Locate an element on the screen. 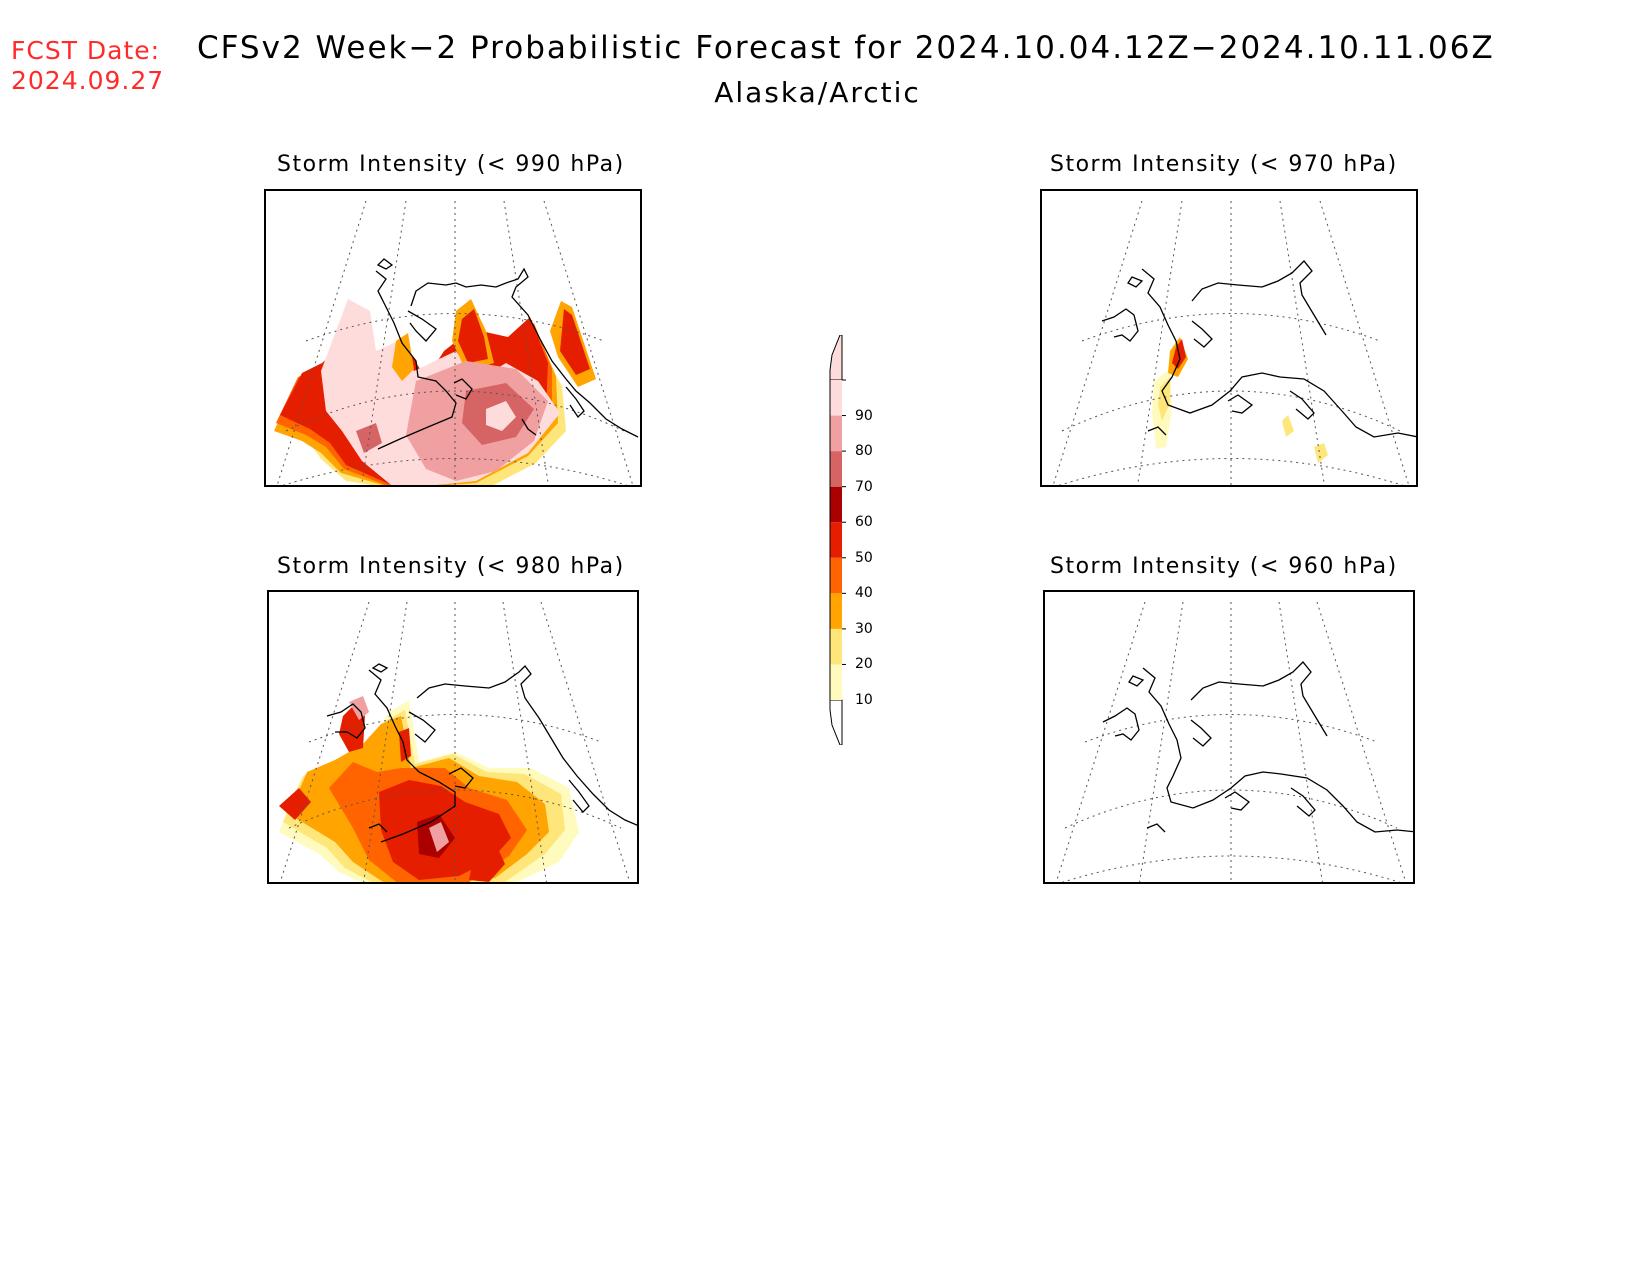 This screenshot has width=1650, height=1275. legend-label-60: 60 is located at coordinates (864, 522).